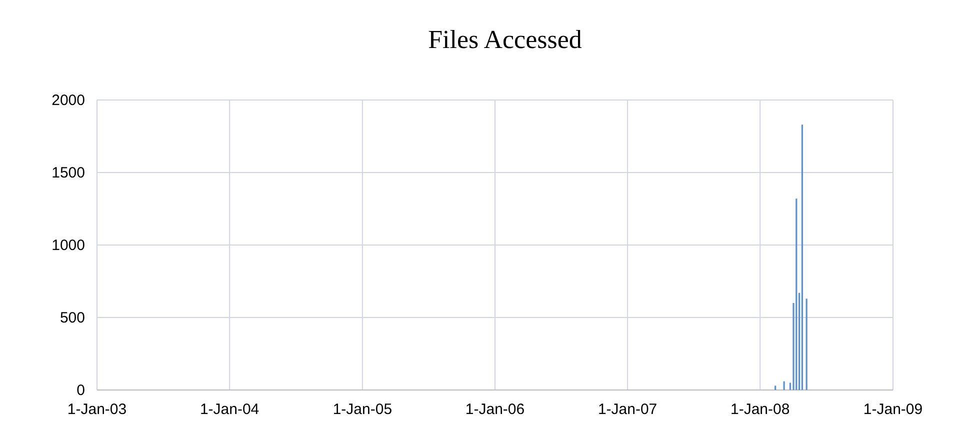 The width and height of the screenshot is (953, 443). Describe the element at coordinates (495, 409) in the screenshot. I see `x-tick-label: 1-Jan-06` at that location.